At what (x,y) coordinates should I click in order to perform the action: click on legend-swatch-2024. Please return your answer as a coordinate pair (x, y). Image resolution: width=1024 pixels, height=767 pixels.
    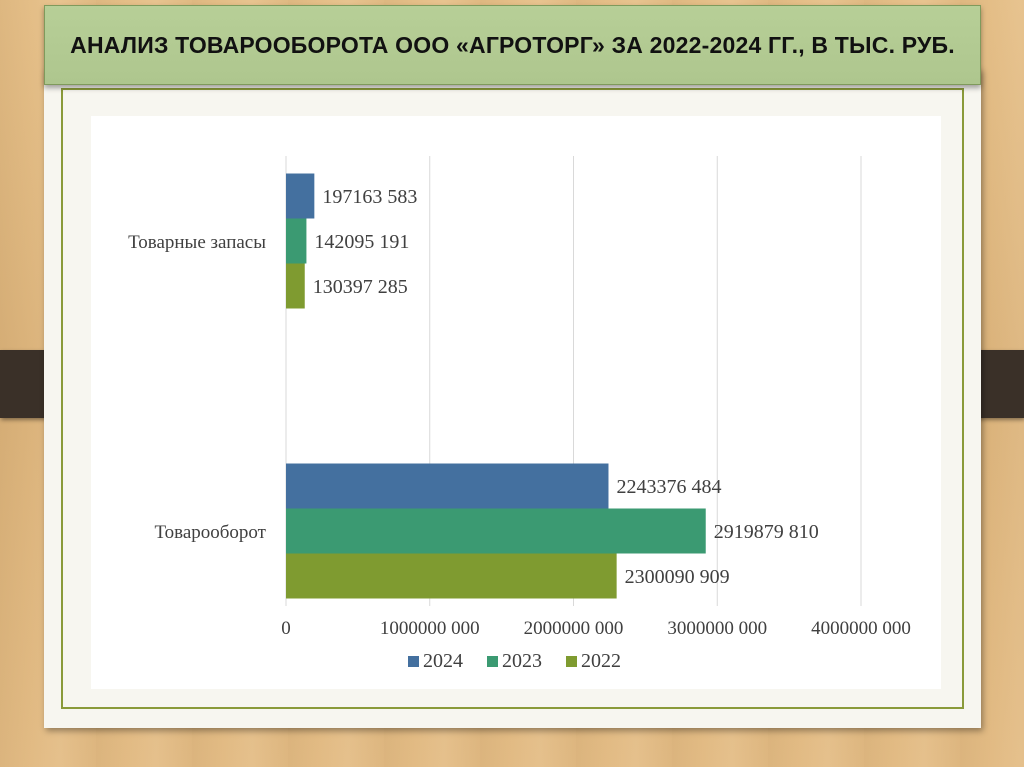
    Looking at the image, I should click on (413, 661).